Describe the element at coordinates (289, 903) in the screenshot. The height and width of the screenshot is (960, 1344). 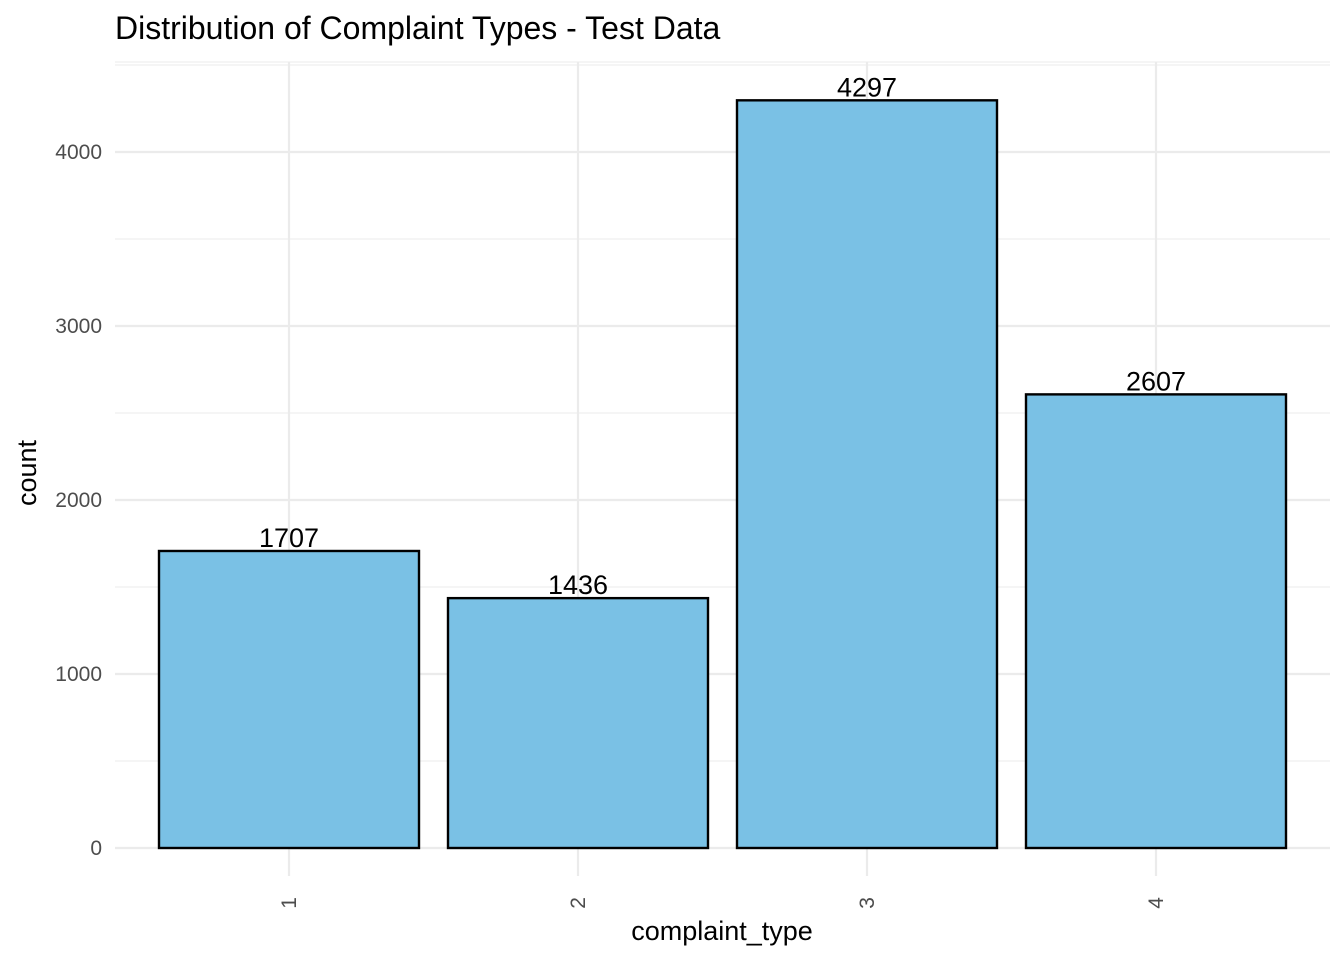
I see `x-tick-label: 1` at that location.